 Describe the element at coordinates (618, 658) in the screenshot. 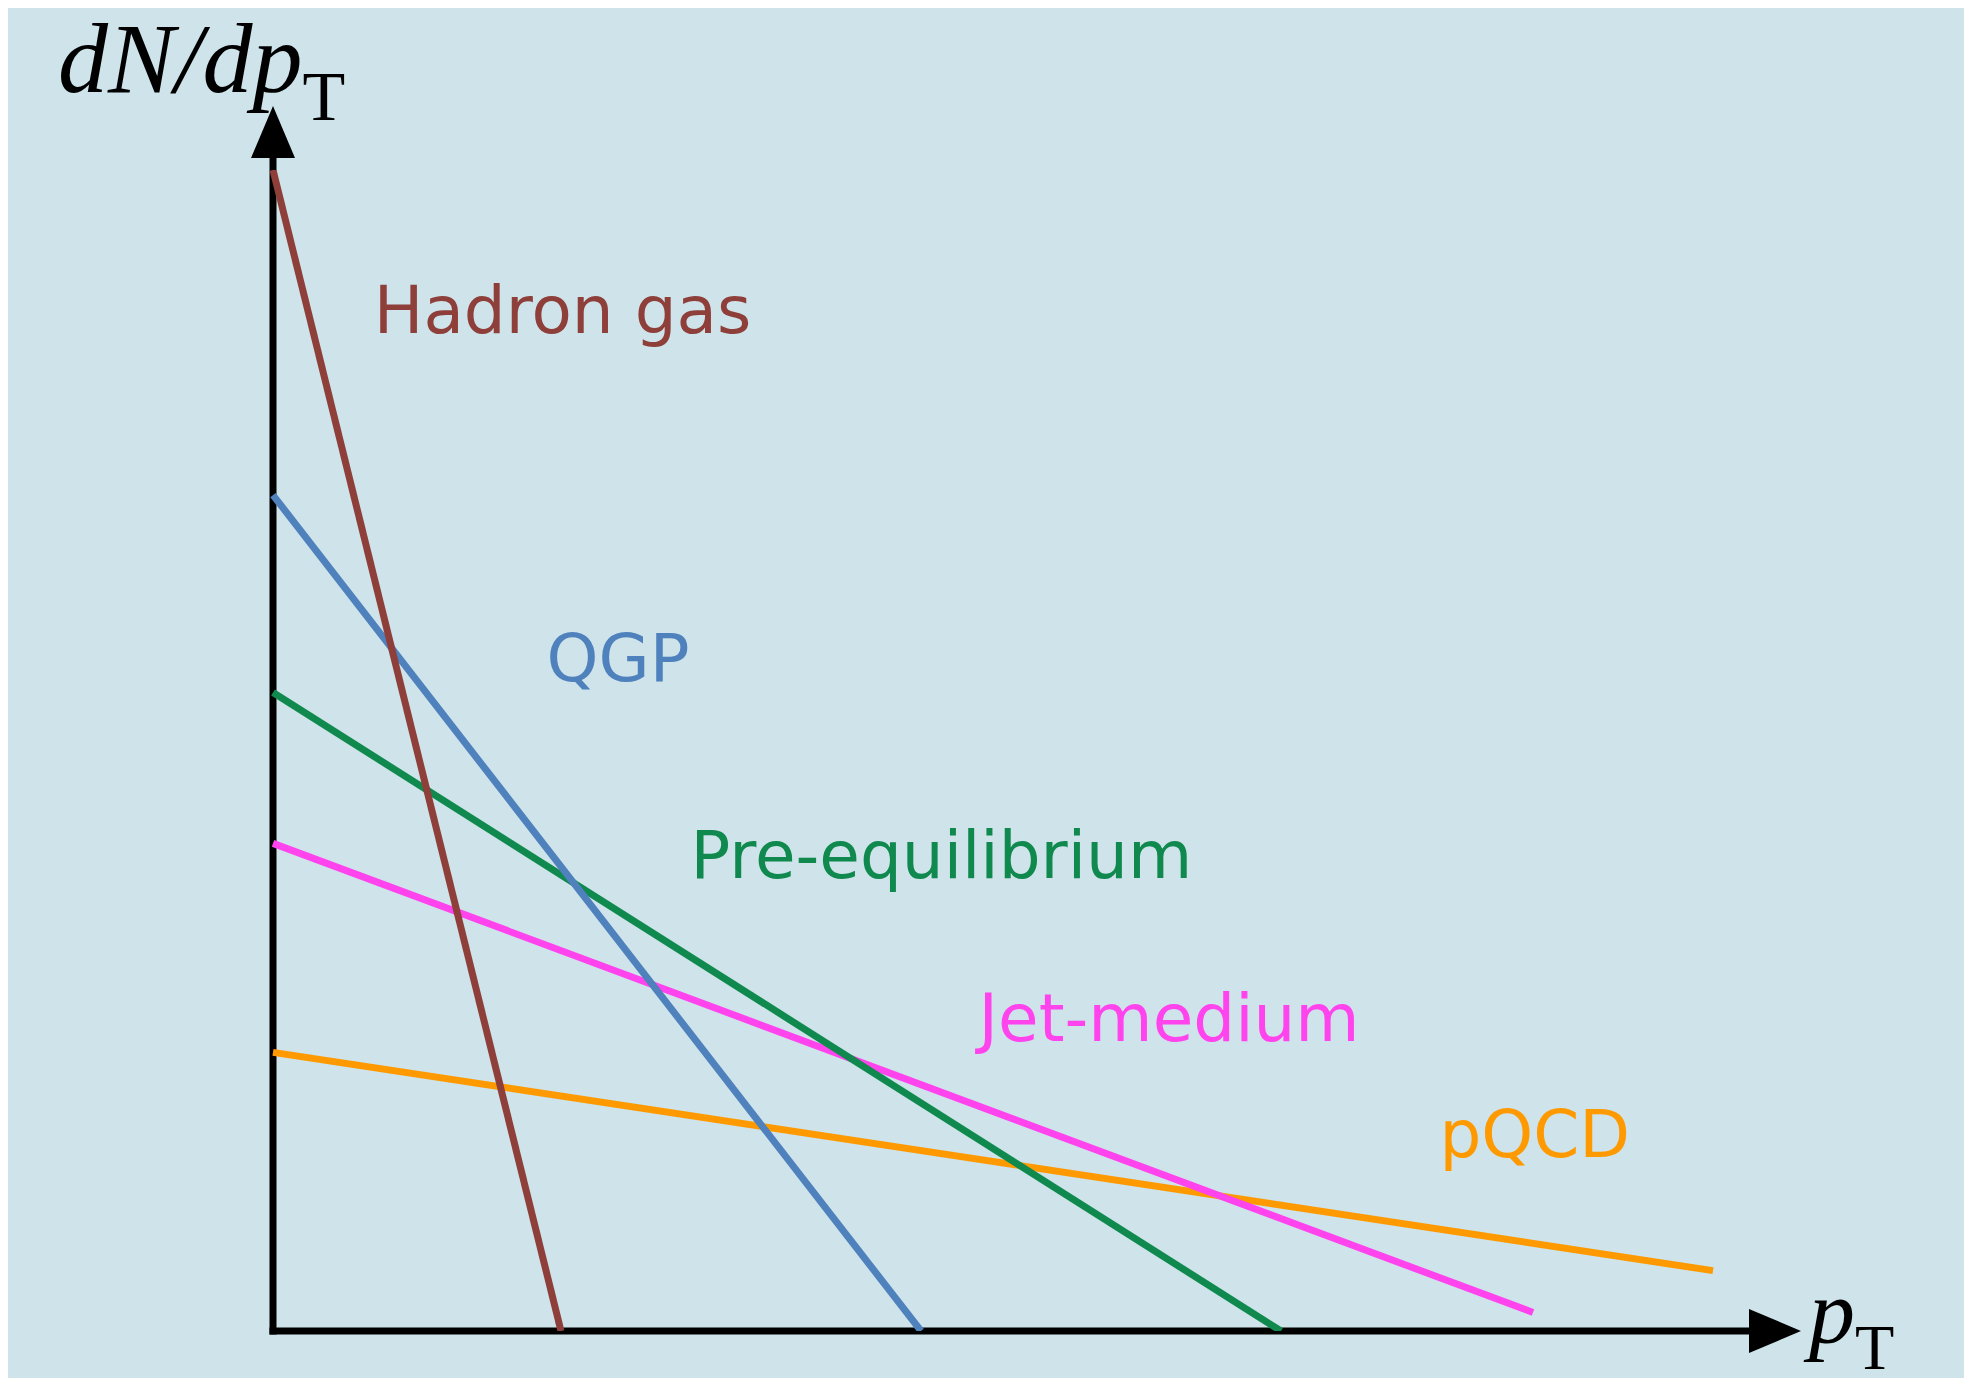

I see `series-label: QGP` at that location.